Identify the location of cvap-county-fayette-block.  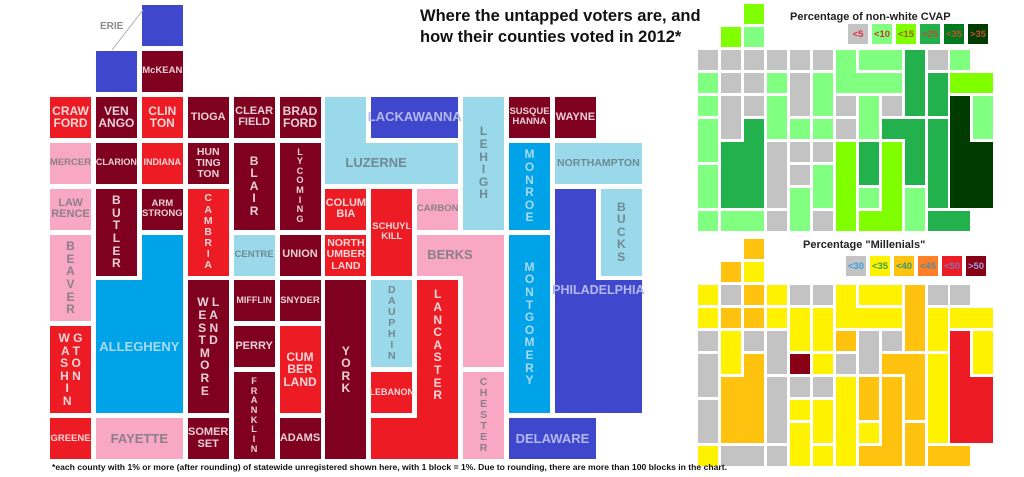
(753, 220).